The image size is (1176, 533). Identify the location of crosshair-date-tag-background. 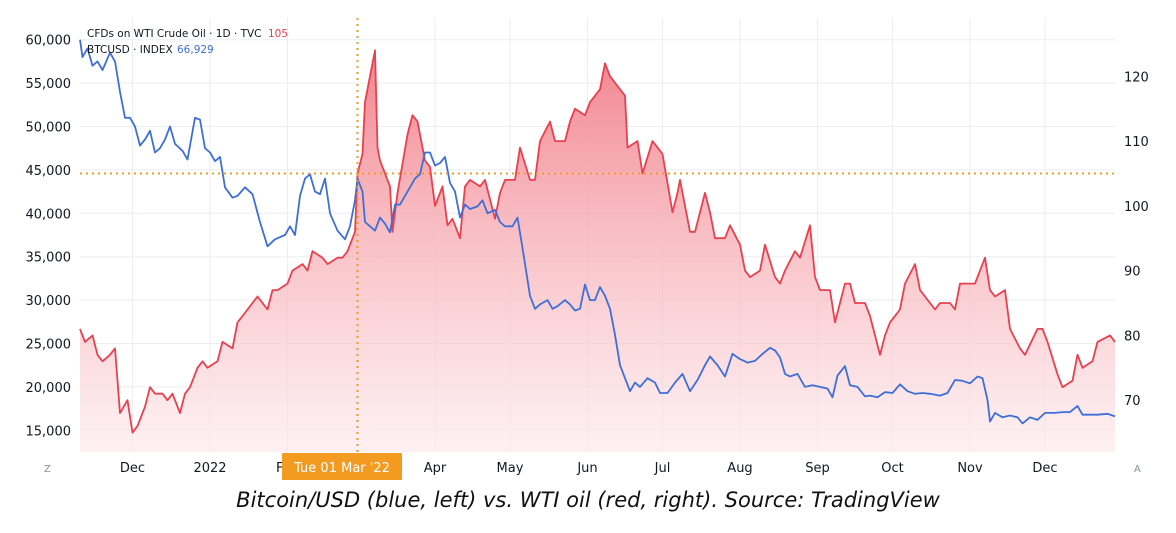
(342, 466).